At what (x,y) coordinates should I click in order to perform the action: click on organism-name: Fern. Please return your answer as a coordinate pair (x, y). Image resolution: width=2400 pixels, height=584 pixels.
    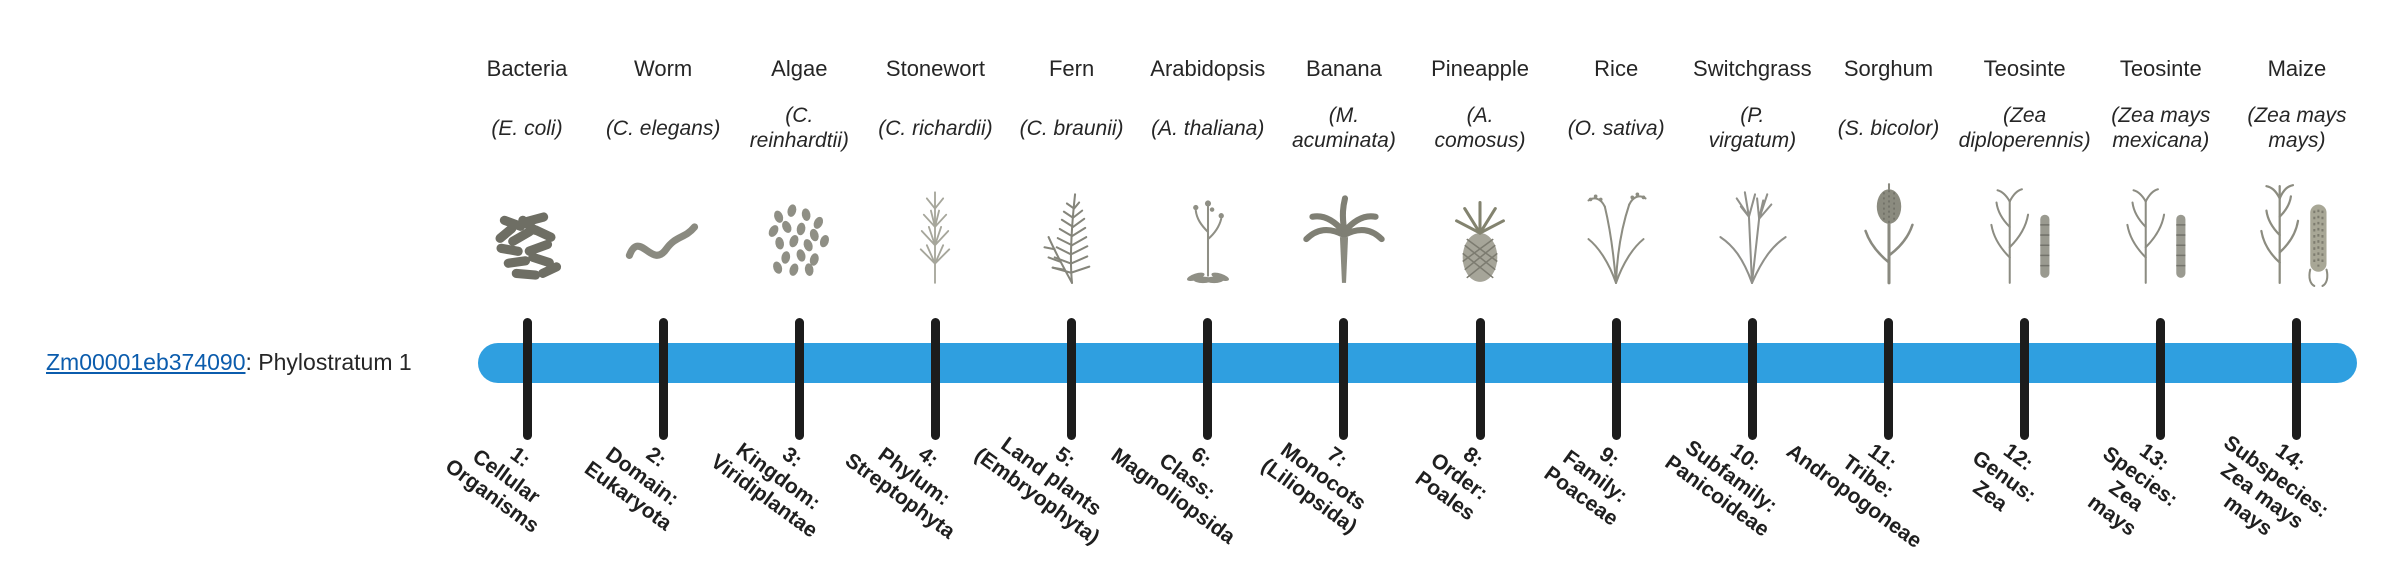
    Looking at the image, I should click on (1071, 68).